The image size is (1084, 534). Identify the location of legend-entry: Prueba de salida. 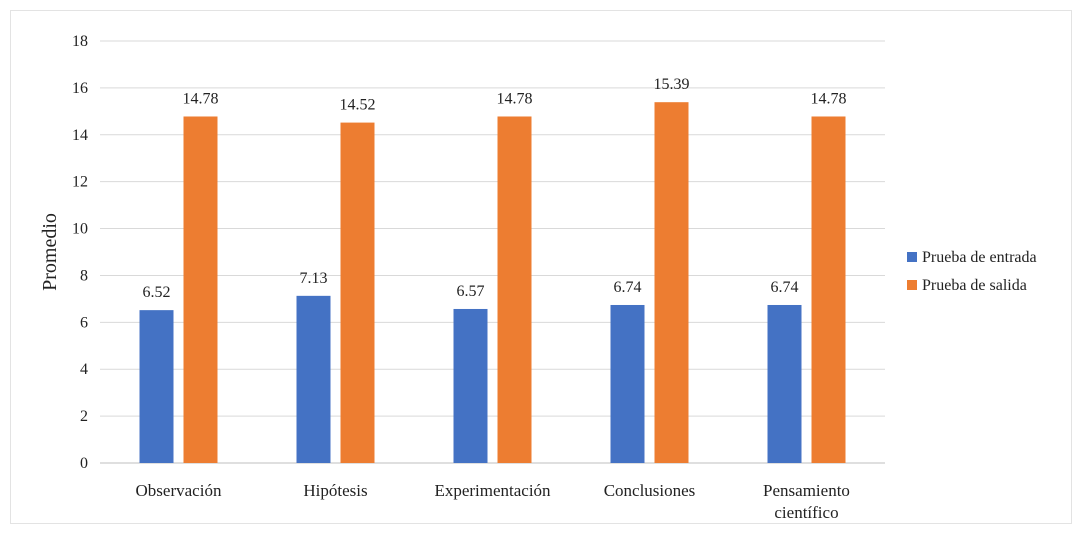
(974, 285).